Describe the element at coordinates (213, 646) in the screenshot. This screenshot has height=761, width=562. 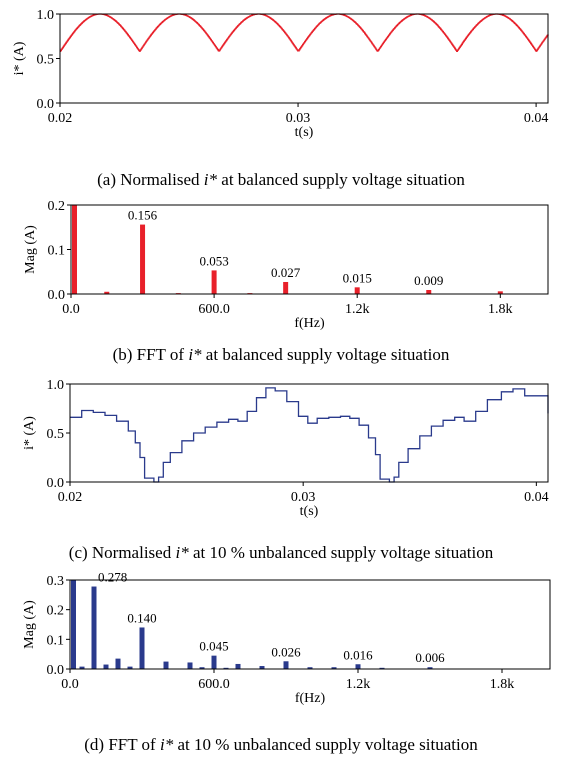
I see `chart-d-data-label-600hz: 0.045` at that location.